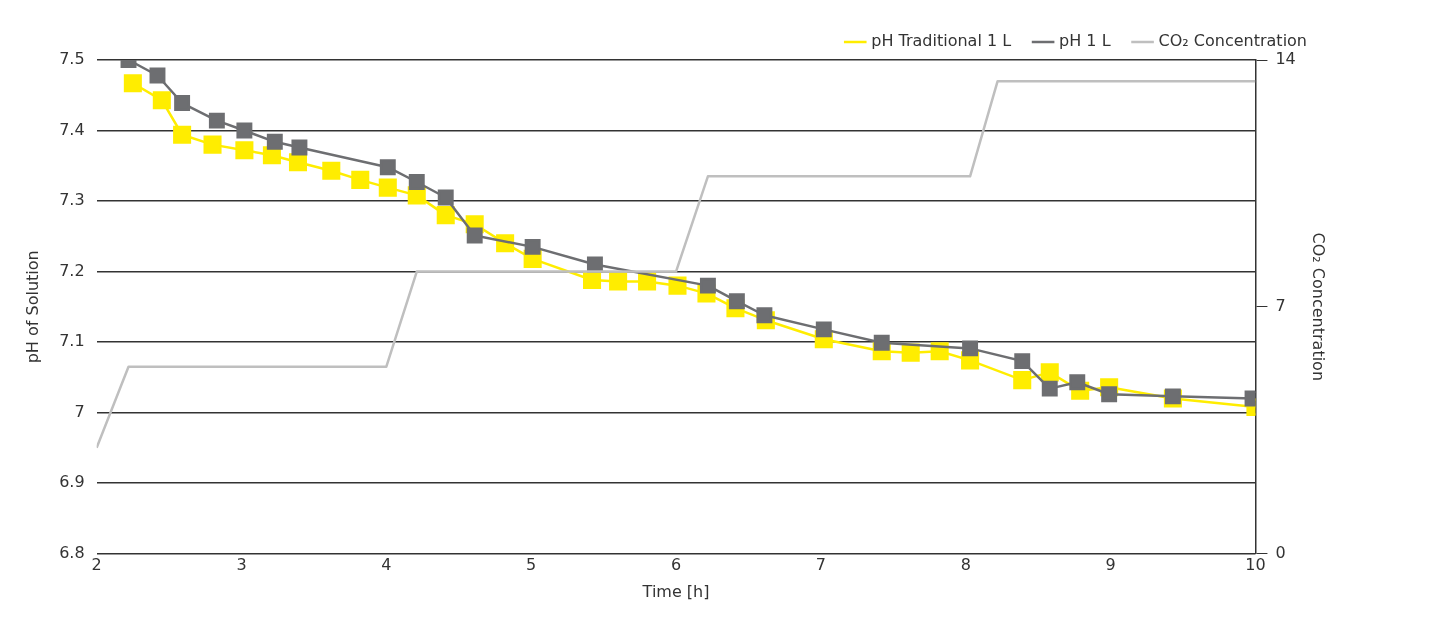 The width and height of the screenshot is (1431, 626). I want to click on y-axis-title: pH of Solution, so click(32, 307).